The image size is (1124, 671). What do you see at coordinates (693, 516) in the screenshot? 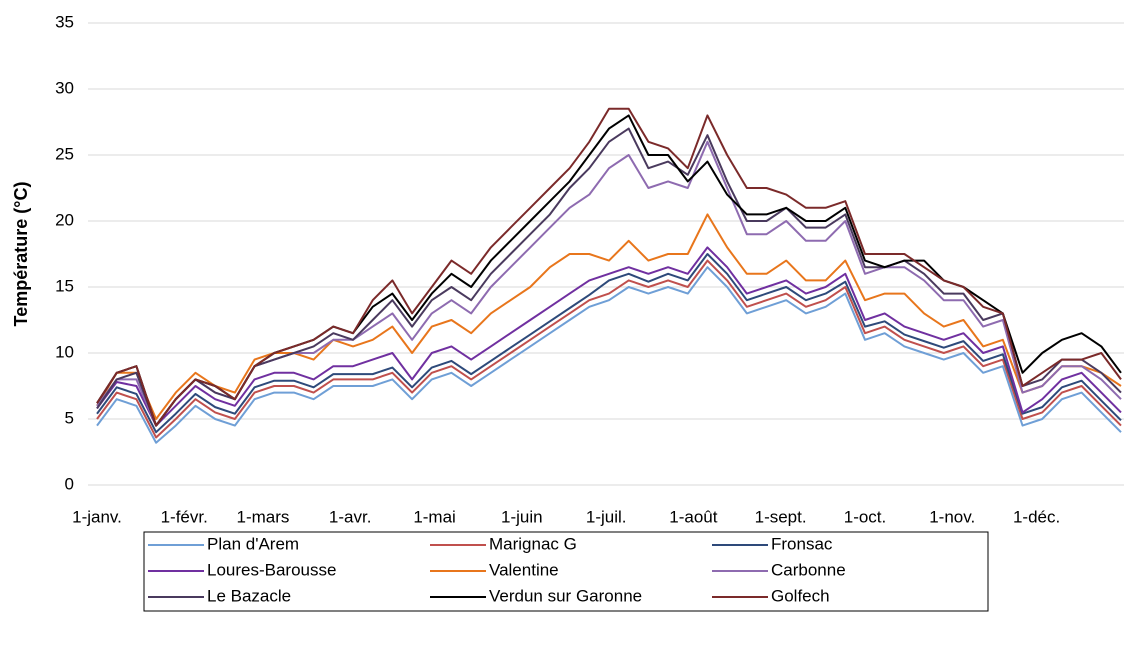
I see `x-tick-label: 1-août` at bounding box center [693, 516].